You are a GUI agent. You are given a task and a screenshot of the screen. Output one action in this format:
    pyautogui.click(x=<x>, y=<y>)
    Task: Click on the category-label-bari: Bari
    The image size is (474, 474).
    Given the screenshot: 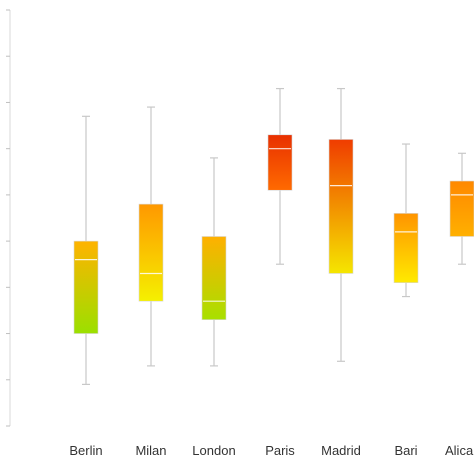 What is the action you would take?
    pyautogui.click(x=405, y=450)
    